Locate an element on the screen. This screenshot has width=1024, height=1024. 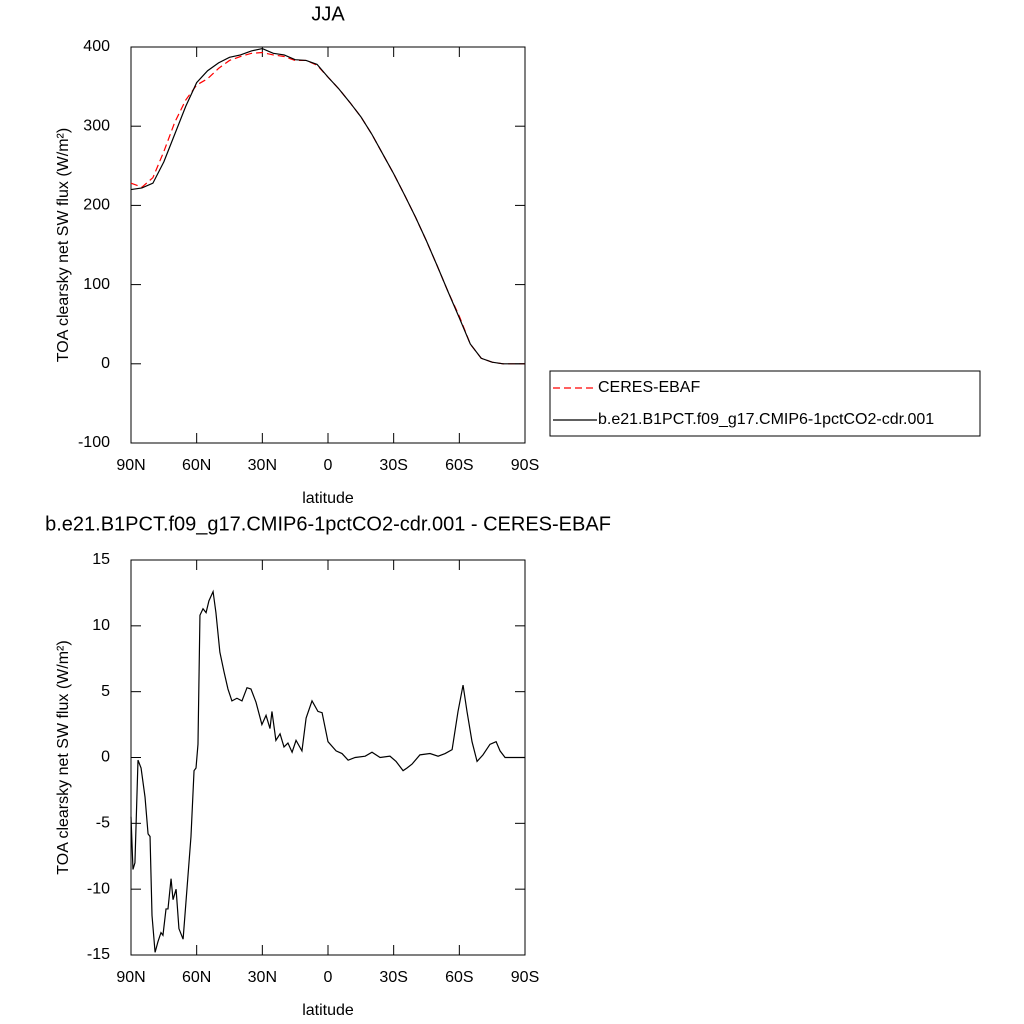
chart-title: JJA is located at coordinates (328, 14).